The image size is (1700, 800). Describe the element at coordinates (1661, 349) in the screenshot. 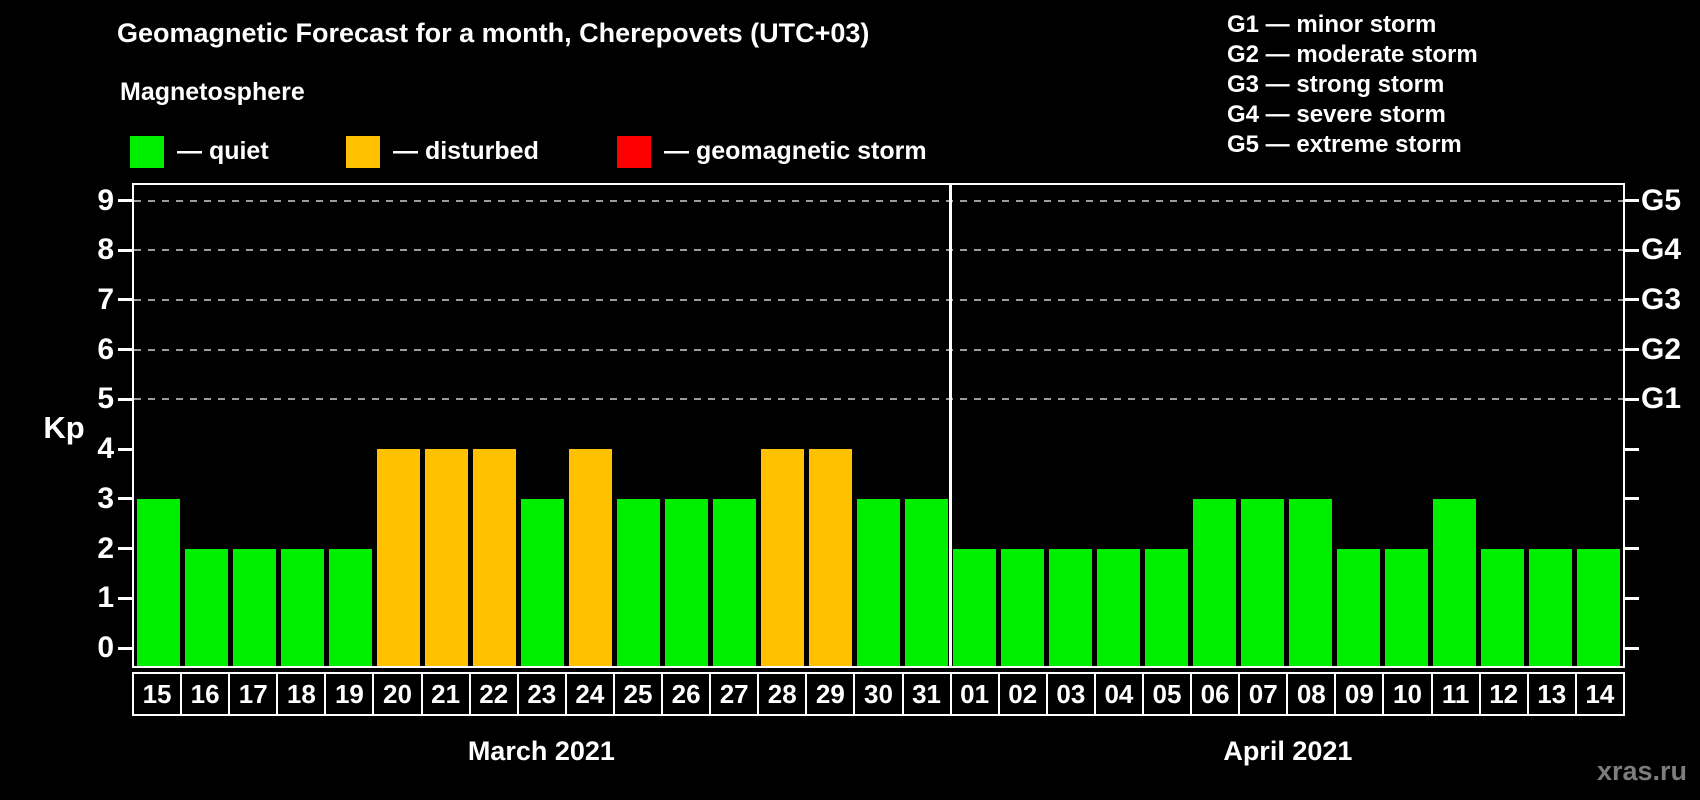

I see `g-axis-label-G2: G2` at that location.